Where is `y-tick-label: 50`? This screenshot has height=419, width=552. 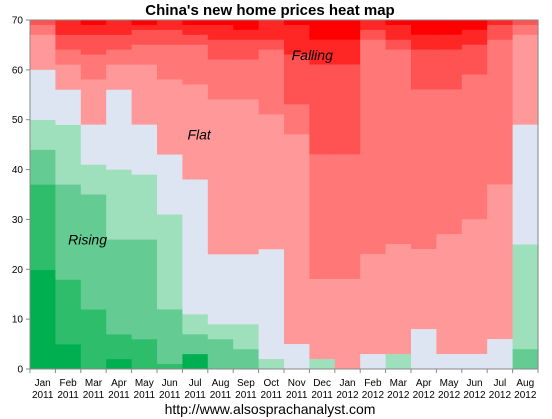
y-tick-label: 50 is located at coordinates (18, 120).